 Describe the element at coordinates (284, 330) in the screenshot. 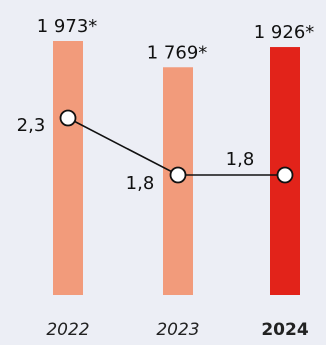

I see `category-label-2024: 2024` at that location.